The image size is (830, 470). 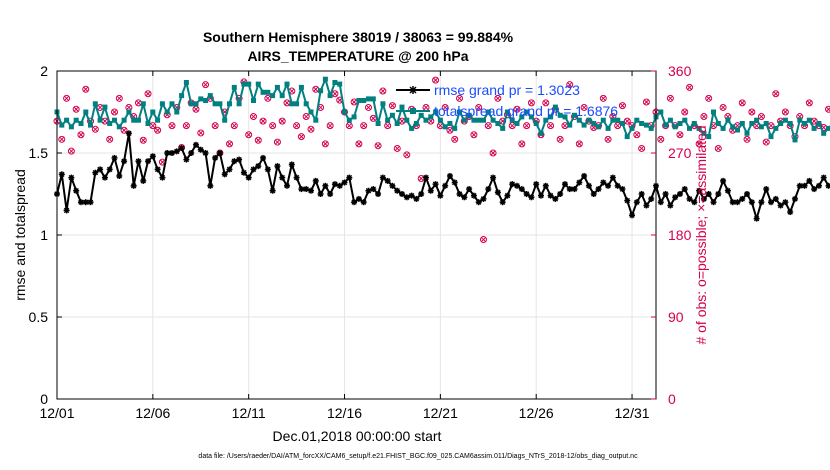 I want to click on y-right-tick-label: 0, so click(x=672, y=399).